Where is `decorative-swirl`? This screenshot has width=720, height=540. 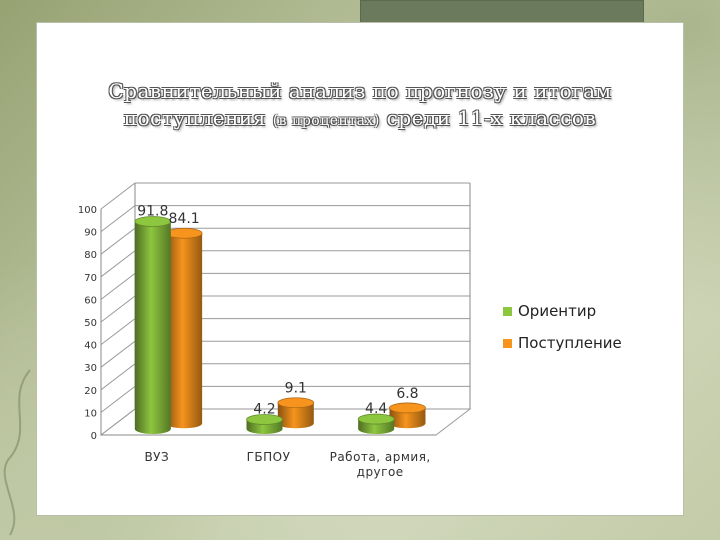 decorative-swirl is located at coordinates (17, 452).